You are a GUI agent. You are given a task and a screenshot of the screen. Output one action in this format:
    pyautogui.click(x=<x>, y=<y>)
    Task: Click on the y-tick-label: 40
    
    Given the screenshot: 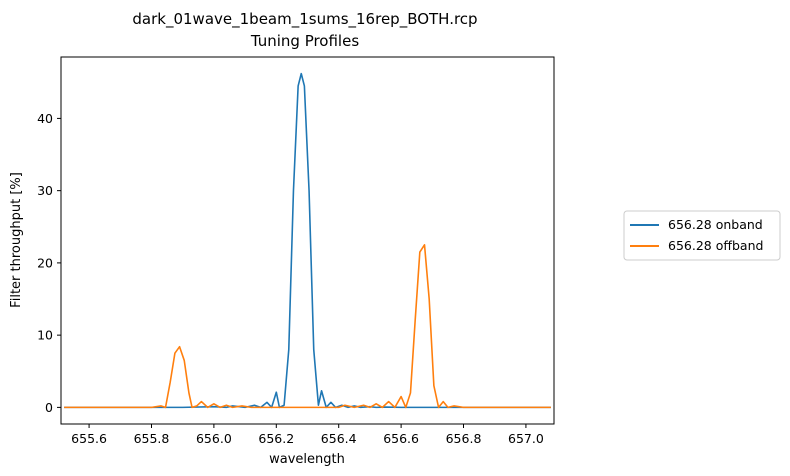 What is the action you would take?
    pyautogui.click(x=45, y=118)
    